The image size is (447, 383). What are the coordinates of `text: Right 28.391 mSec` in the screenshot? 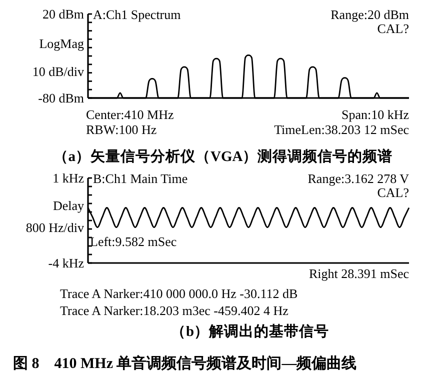 It's located at (359, 273).